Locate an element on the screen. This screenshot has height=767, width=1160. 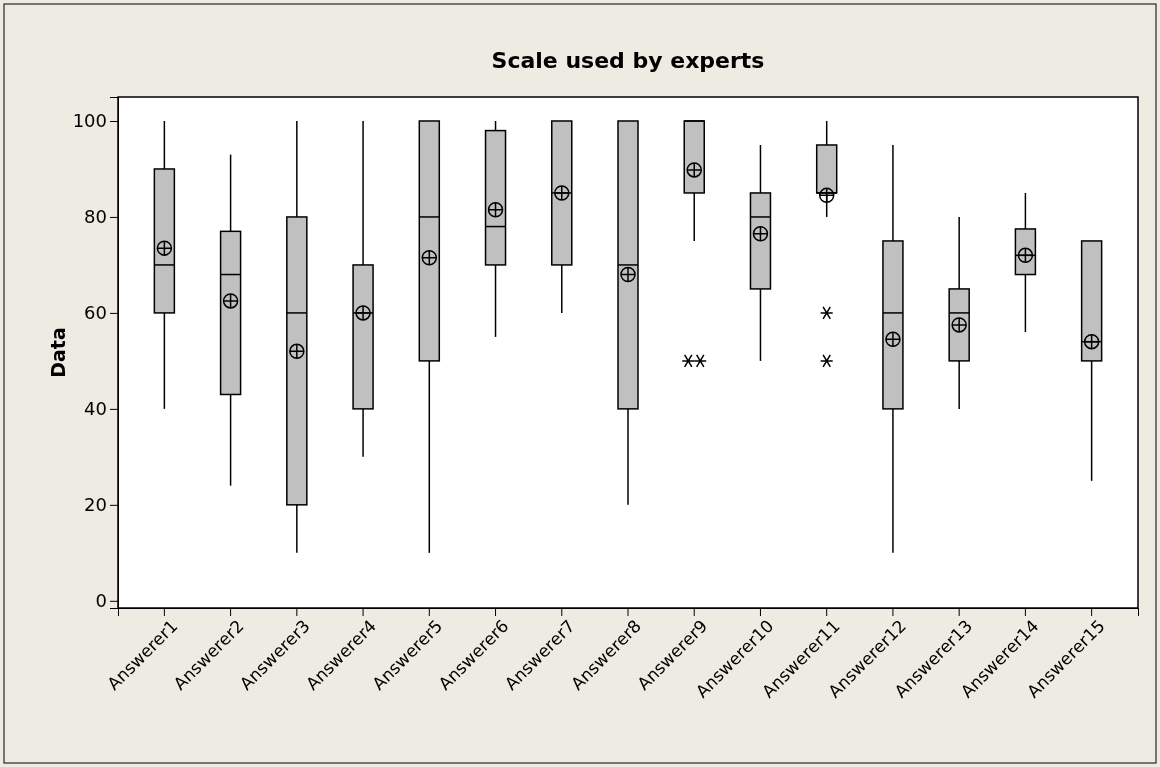
y-tick-label: 100 is located at coordinates (89, 121).